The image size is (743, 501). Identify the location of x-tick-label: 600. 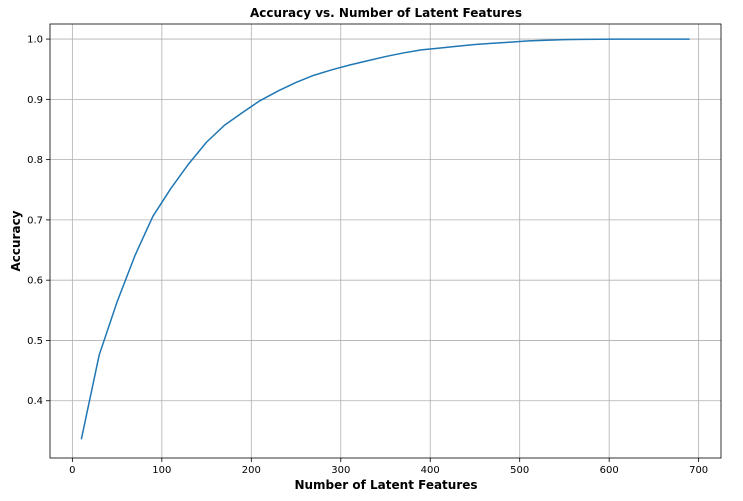
(609, 470).